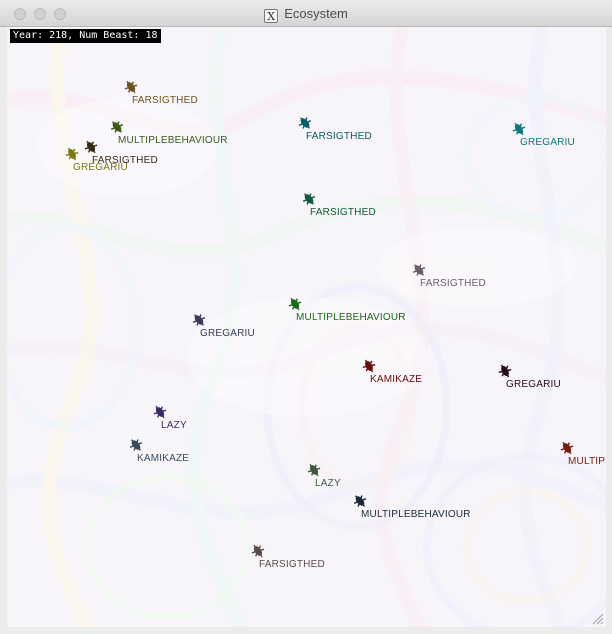  I want to click on zoom-button, so click(60, 14).